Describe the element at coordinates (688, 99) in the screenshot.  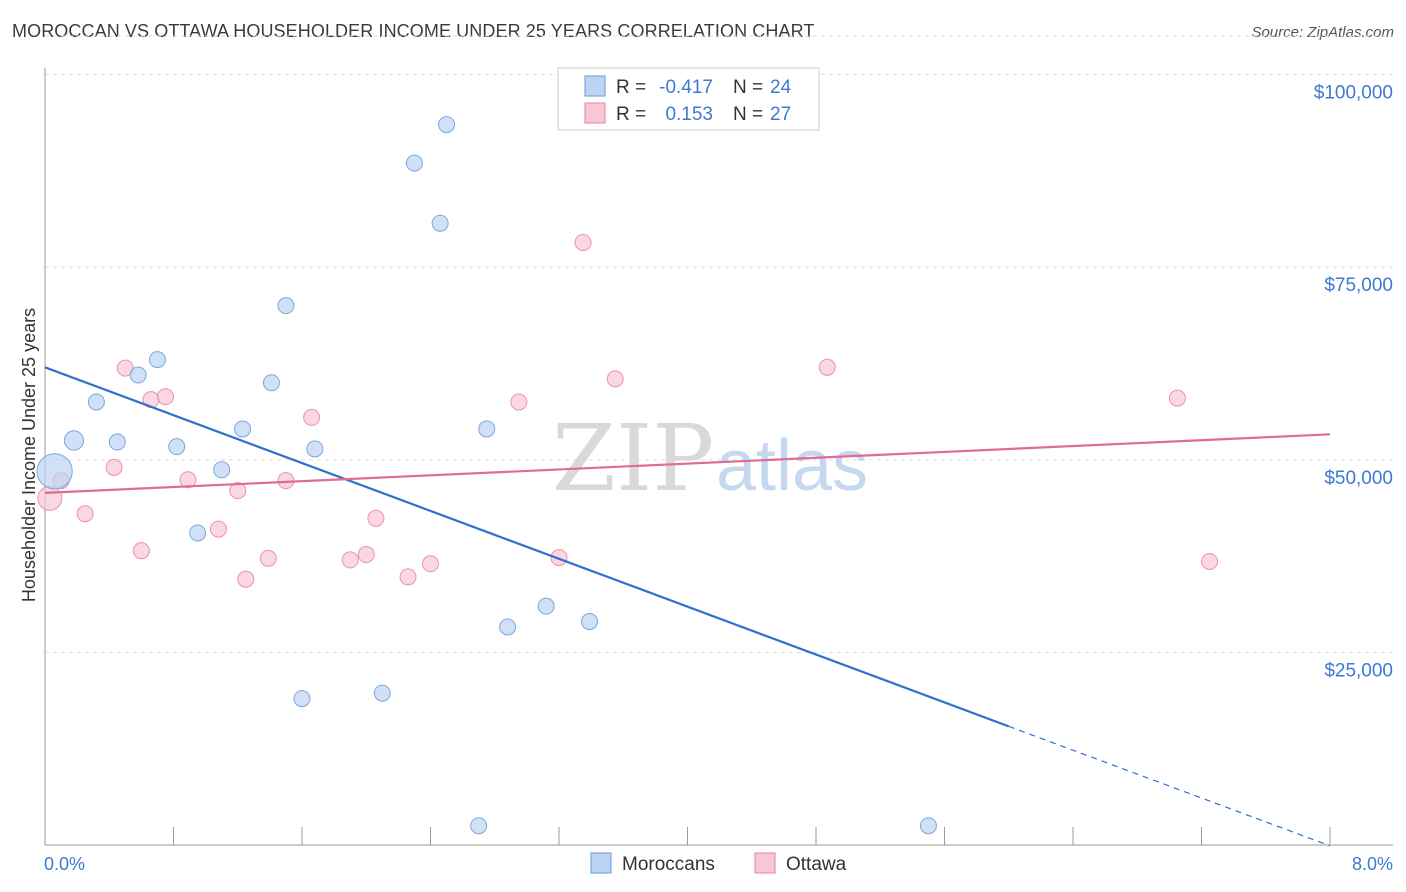
I see `stats-legend: R = -0.417 N = 24 R = 0.153 N = 27` at that location.